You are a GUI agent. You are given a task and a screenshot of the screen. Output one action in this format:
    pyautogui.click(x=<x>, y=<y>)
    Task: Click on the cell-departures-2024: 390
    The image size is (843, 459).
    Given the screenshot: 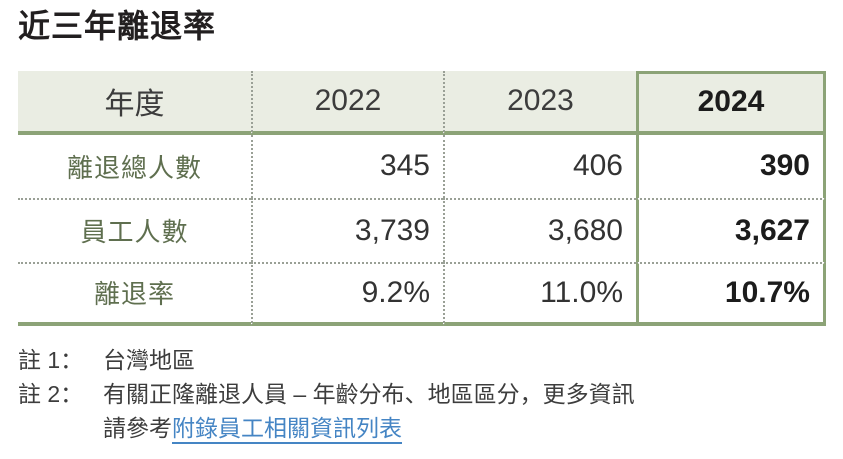 What is the action you would take?
    pyautogui.click(x=731, y=166)
    